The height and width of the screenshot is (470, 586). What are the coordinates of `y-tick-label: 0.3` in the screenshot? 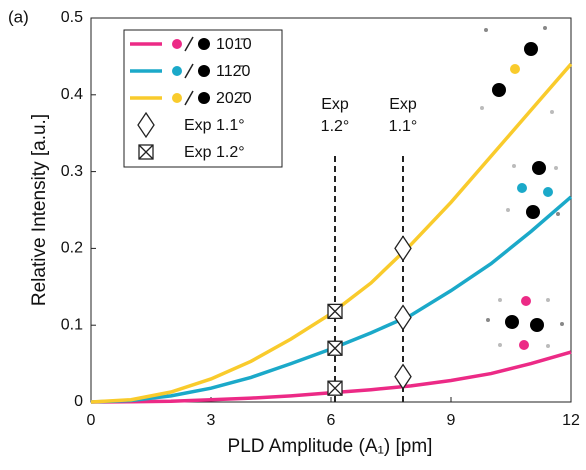 It's located at (72, 171).